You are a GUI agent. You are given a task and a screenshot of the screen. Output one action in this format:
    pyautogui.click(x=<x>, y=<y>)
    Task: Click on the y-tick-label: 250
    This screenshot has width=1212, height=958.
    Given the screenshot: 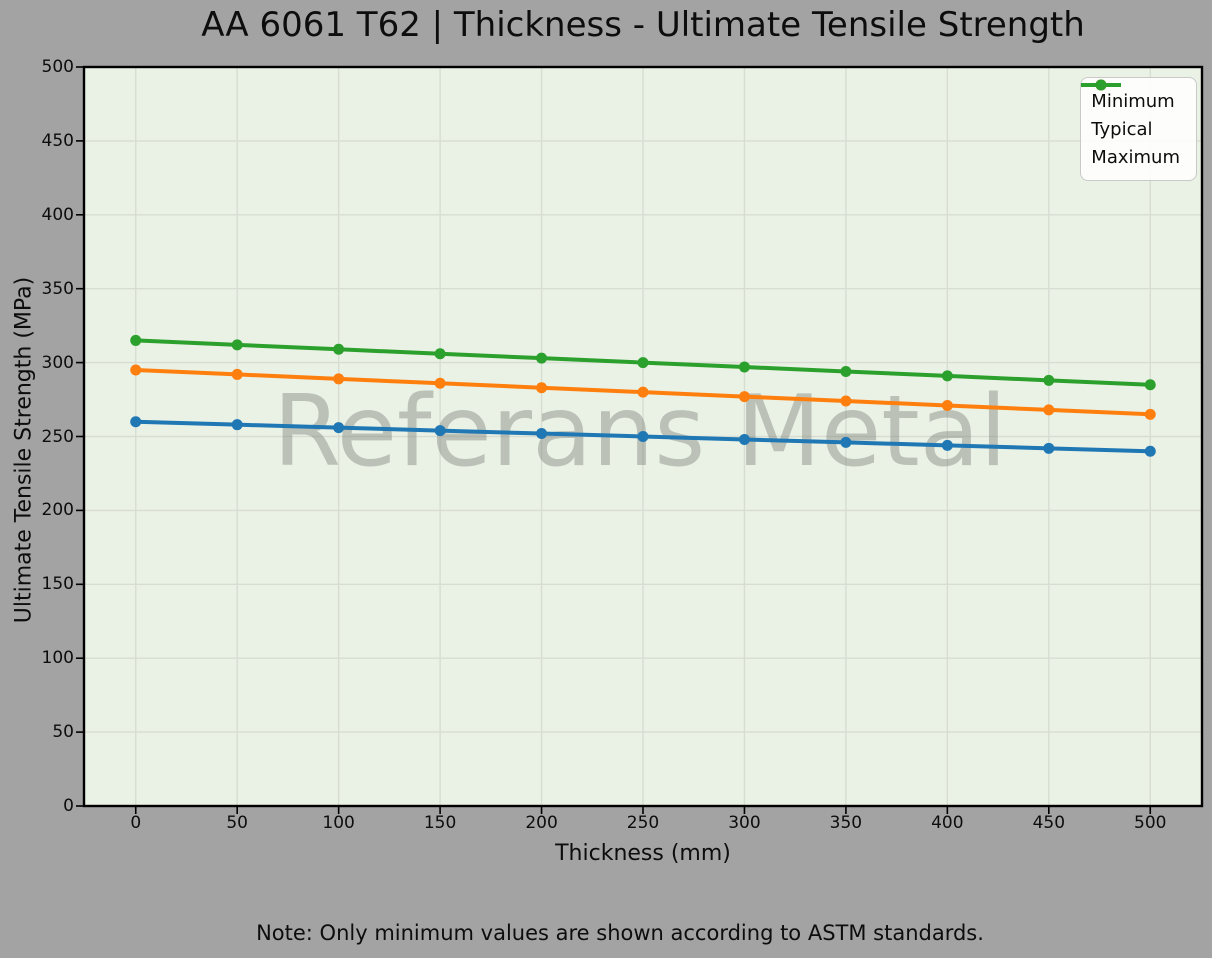 What is the action you would take?
    pyautogui.click(x=57, y=436)
    